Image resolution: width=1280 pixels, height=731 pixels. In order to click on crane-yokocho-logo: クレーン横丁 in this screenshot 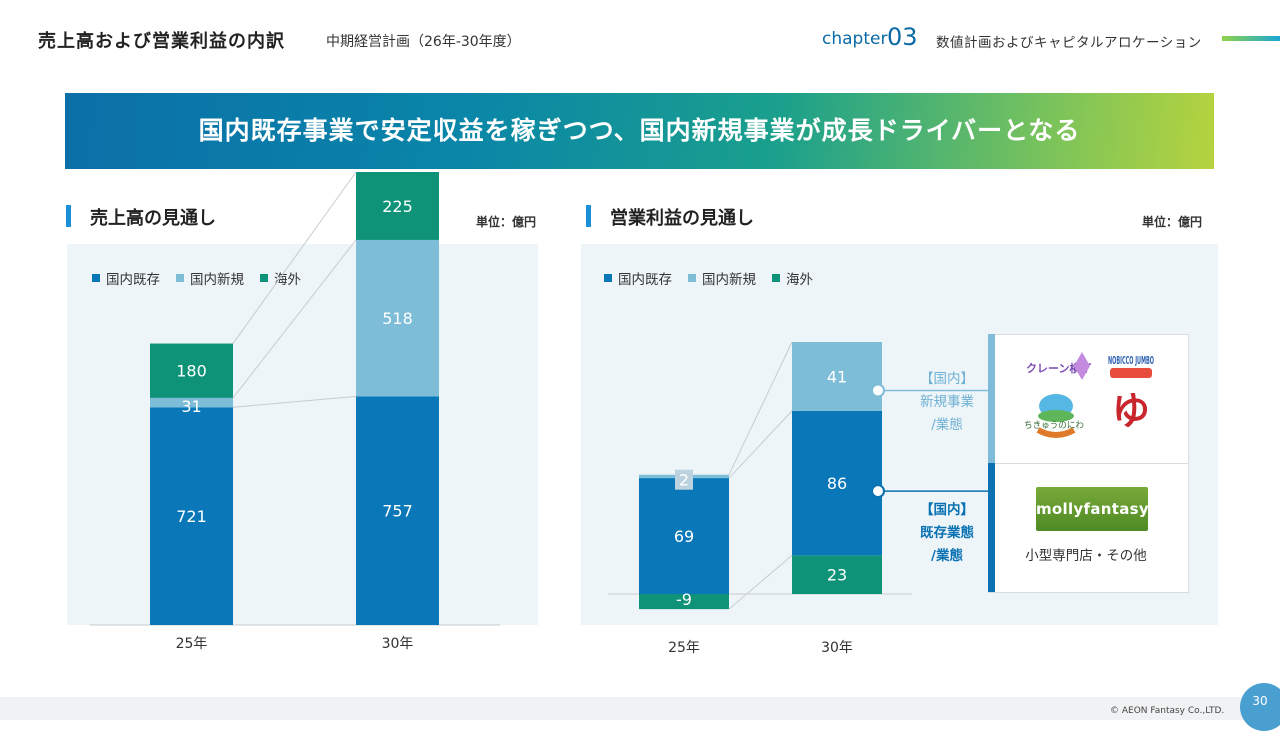, I will do `click(1057, 366)`.